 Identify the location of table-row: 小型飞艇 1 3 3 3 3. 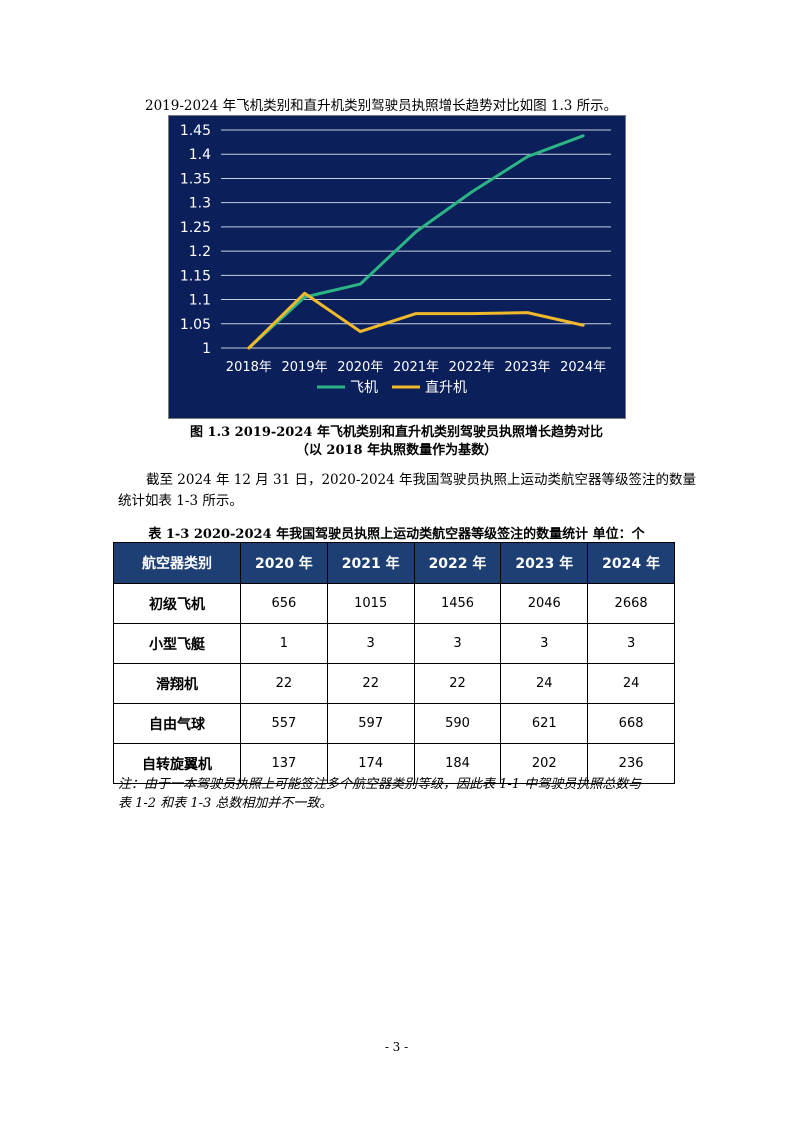
(394, 643).